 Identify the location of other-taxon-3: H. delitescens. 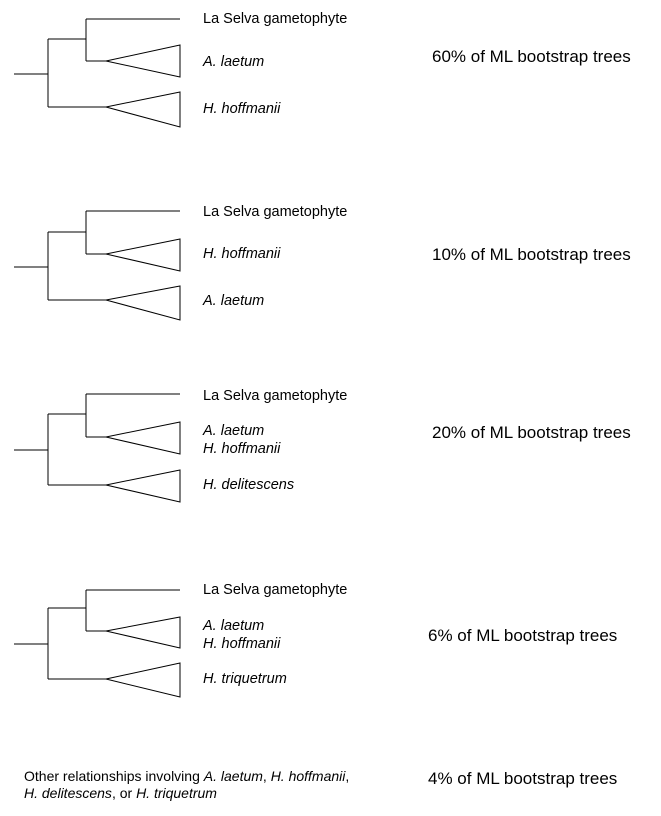
(68, 793).